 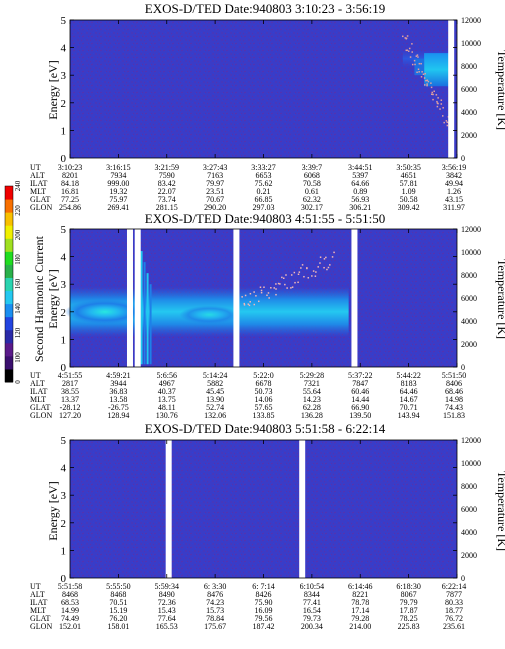 What do you see at coordinates (454, 391) in the screenshot?
I see `table-cell: 68.46` at bounding box center [454, 391].